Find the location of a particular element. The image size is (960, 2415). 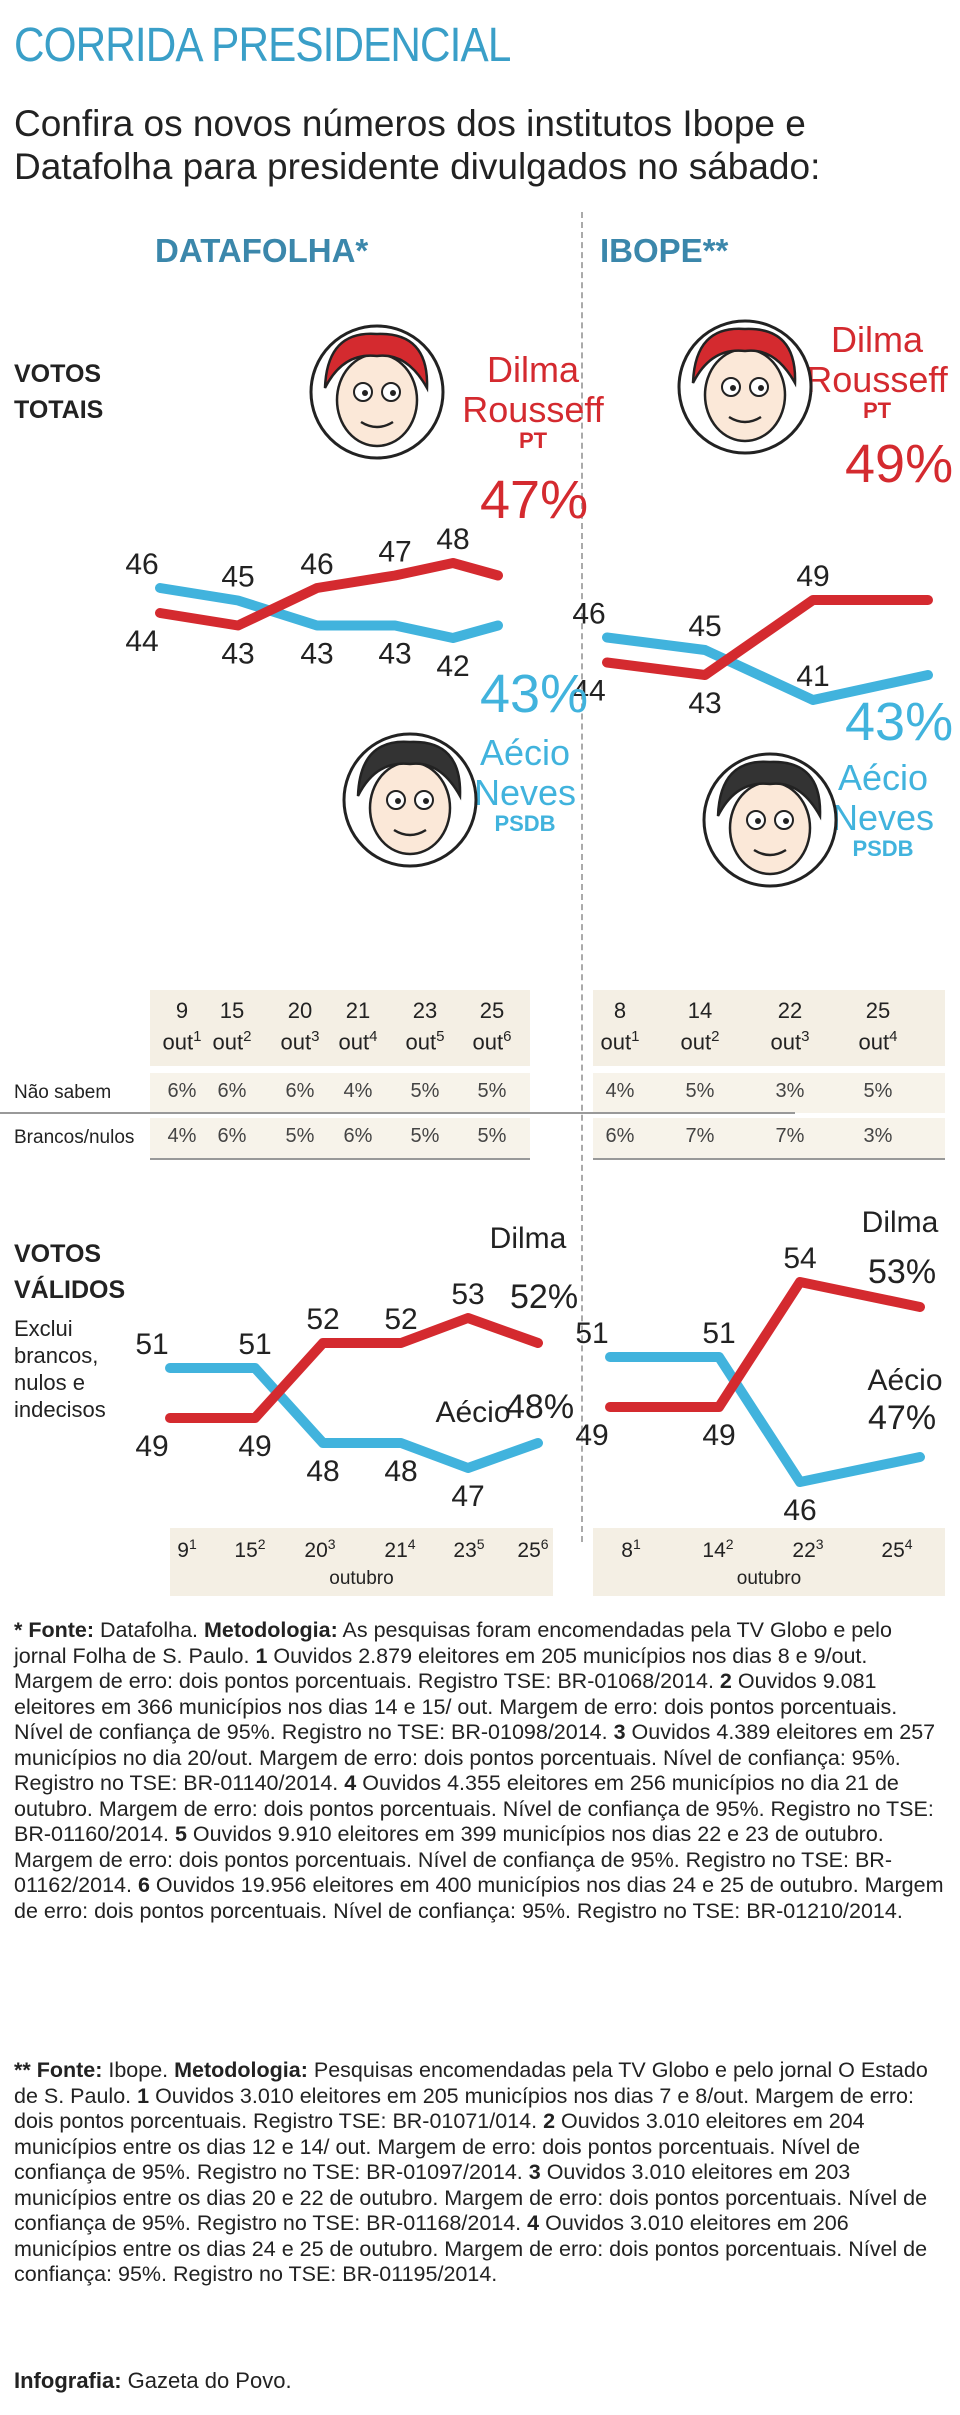

row-label-brancos: Brancos/nulos is located at coordinates (74, 1137).